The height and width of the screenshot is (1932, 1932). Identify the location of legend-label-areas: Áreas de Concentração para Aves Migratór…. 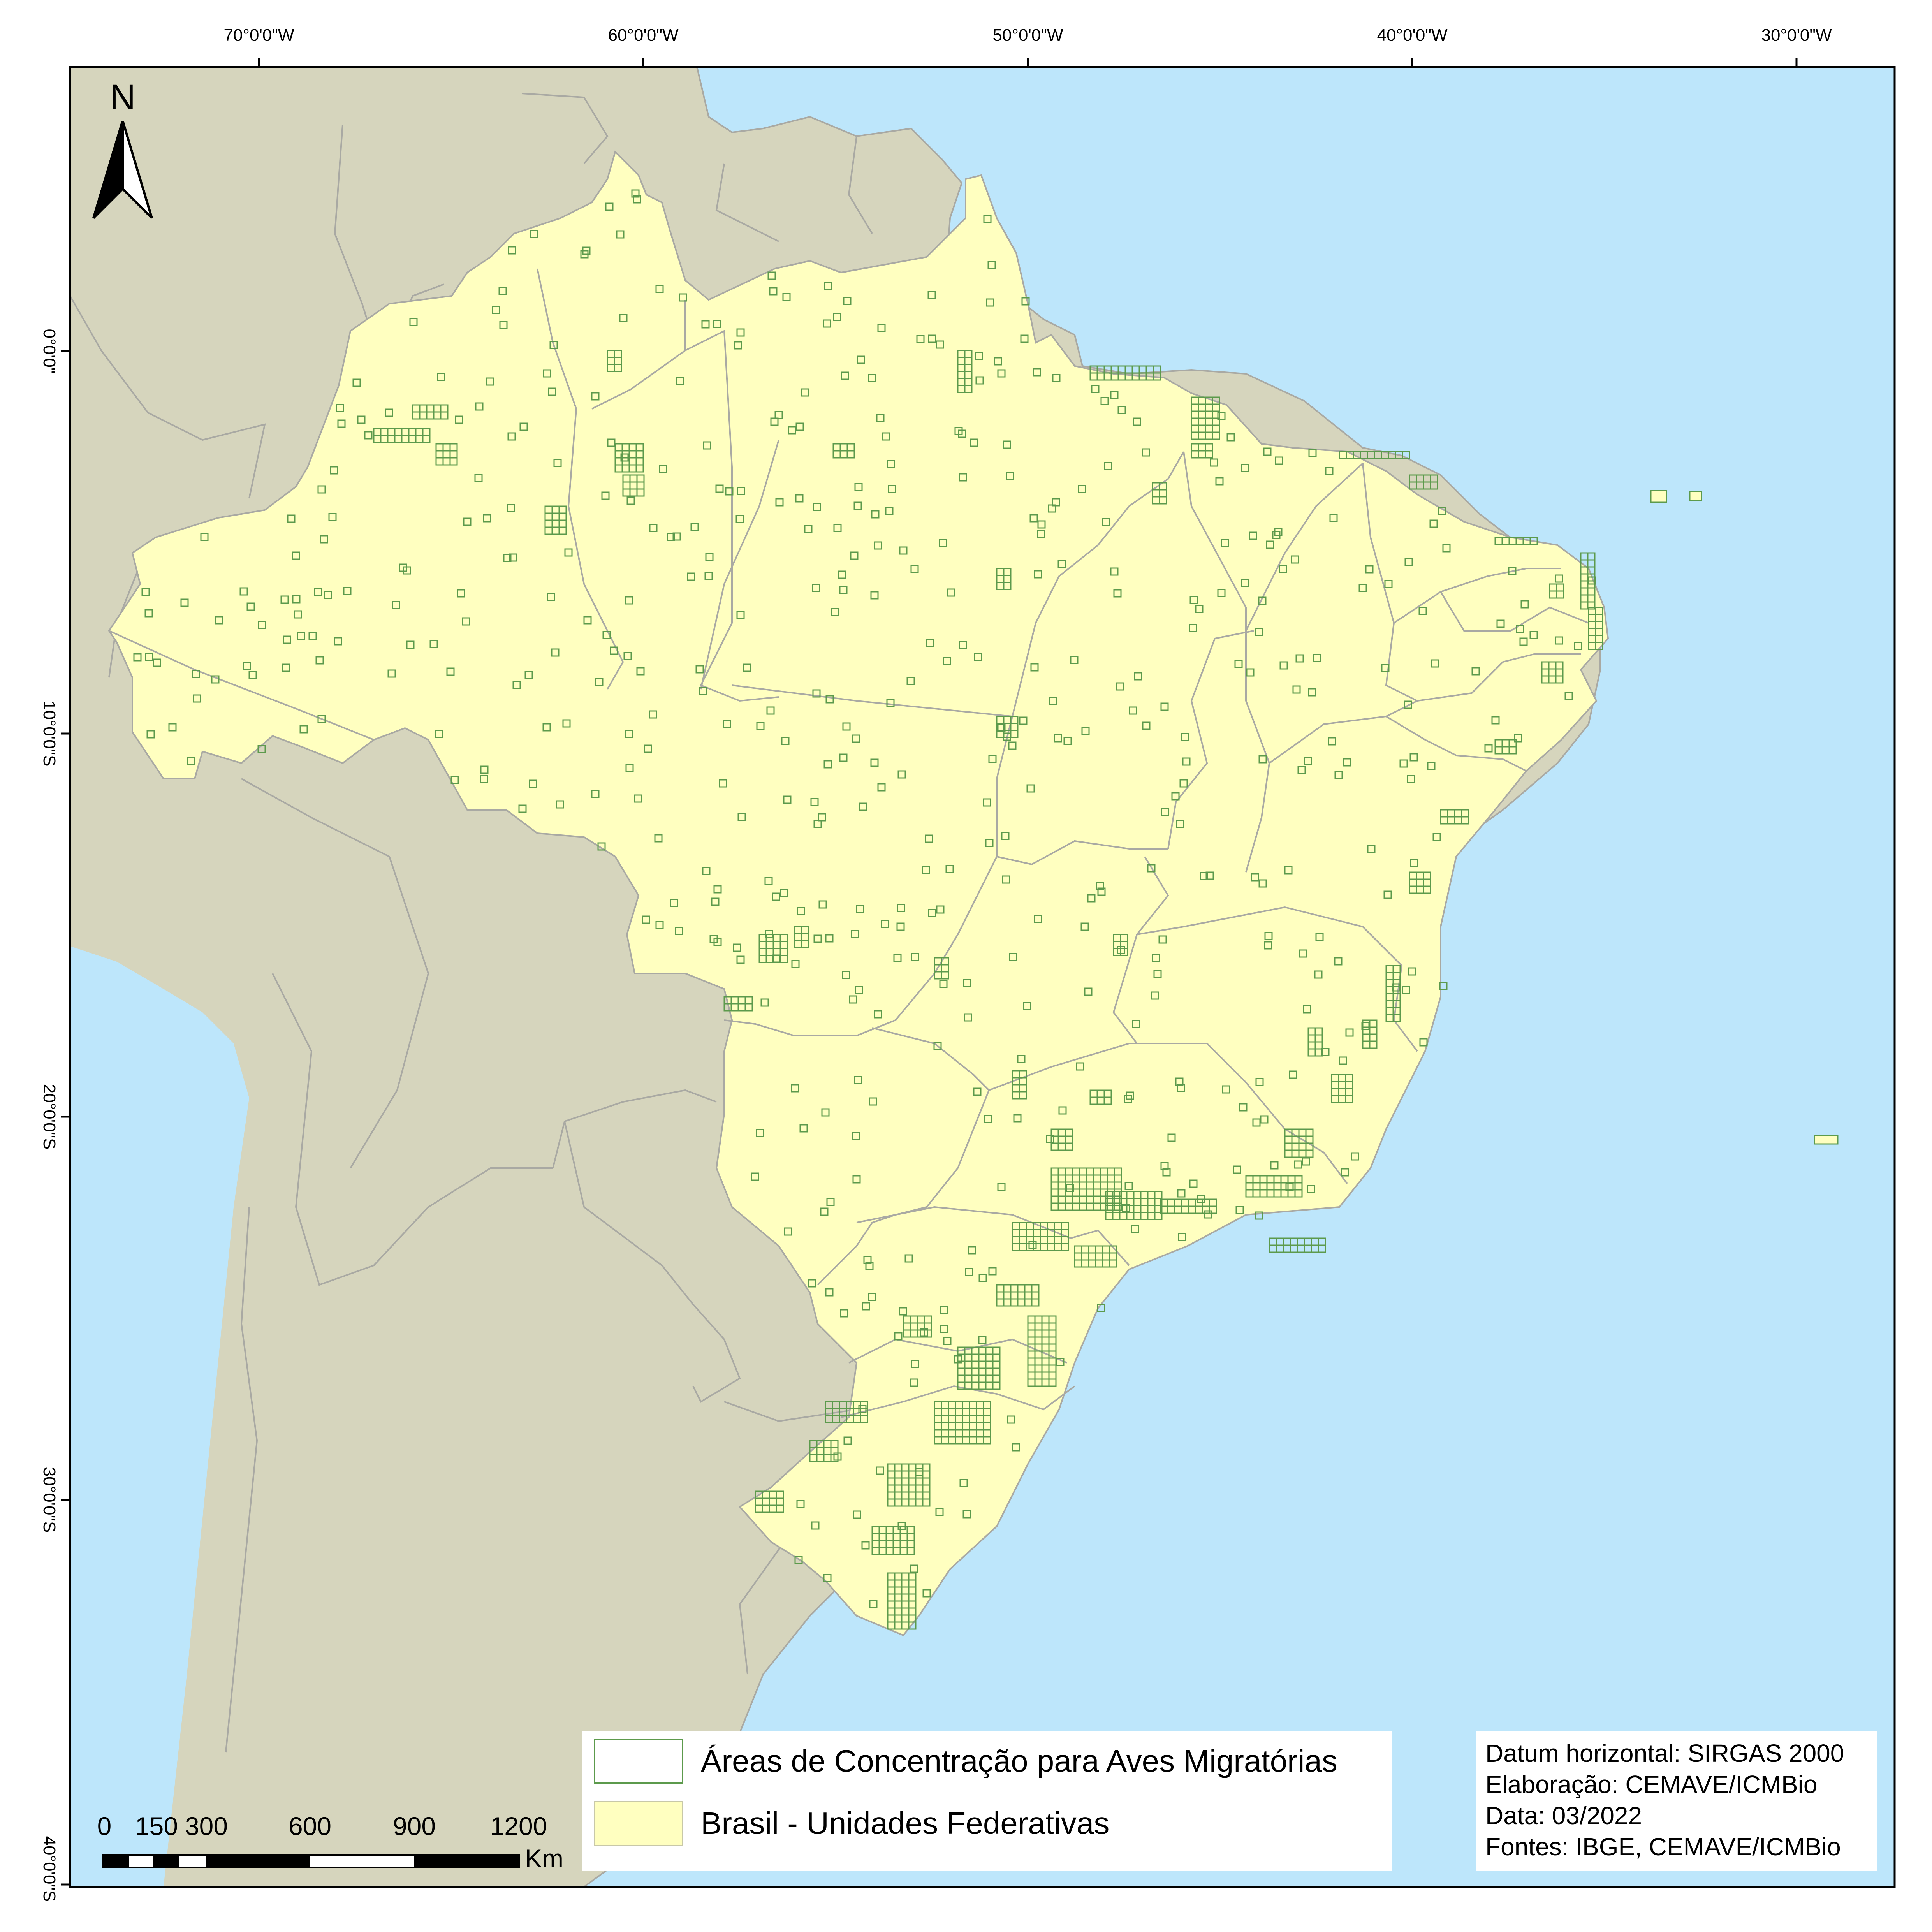
(1019, 1761).